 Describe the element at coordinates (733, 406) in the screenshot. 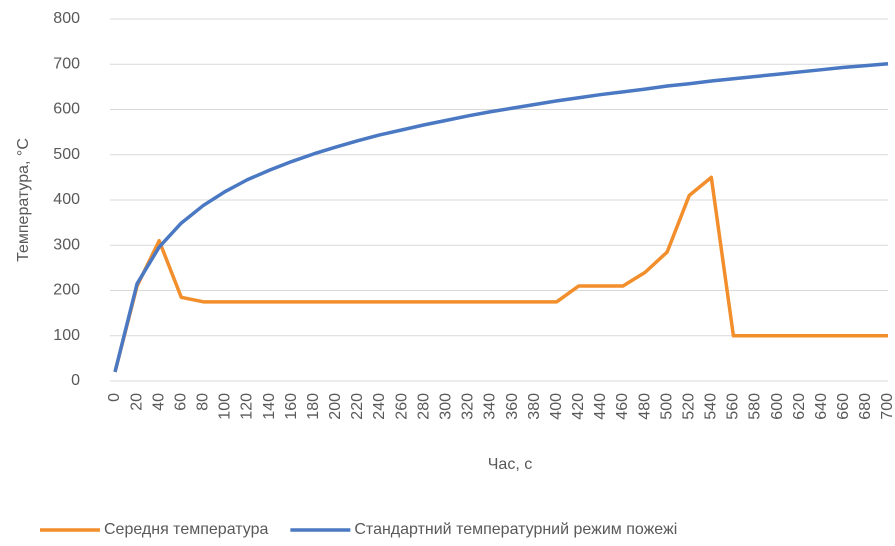

I see `x-tick-label: 560` at that location.